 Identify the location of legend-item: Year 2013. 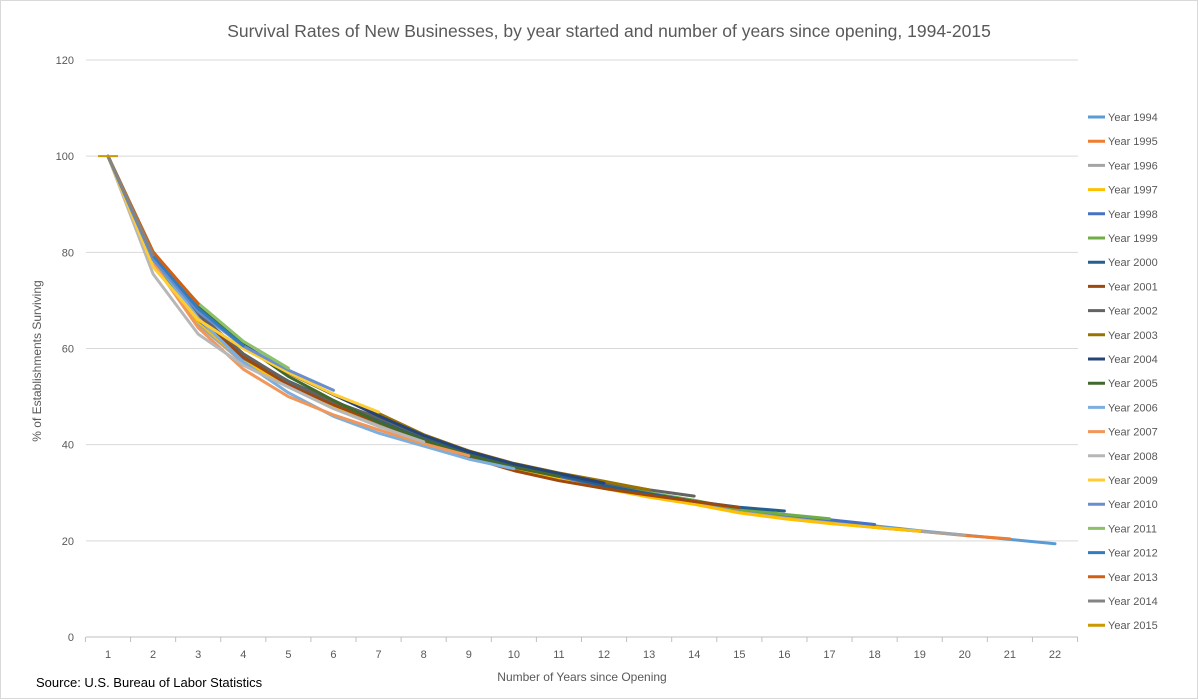
(1123, 578).